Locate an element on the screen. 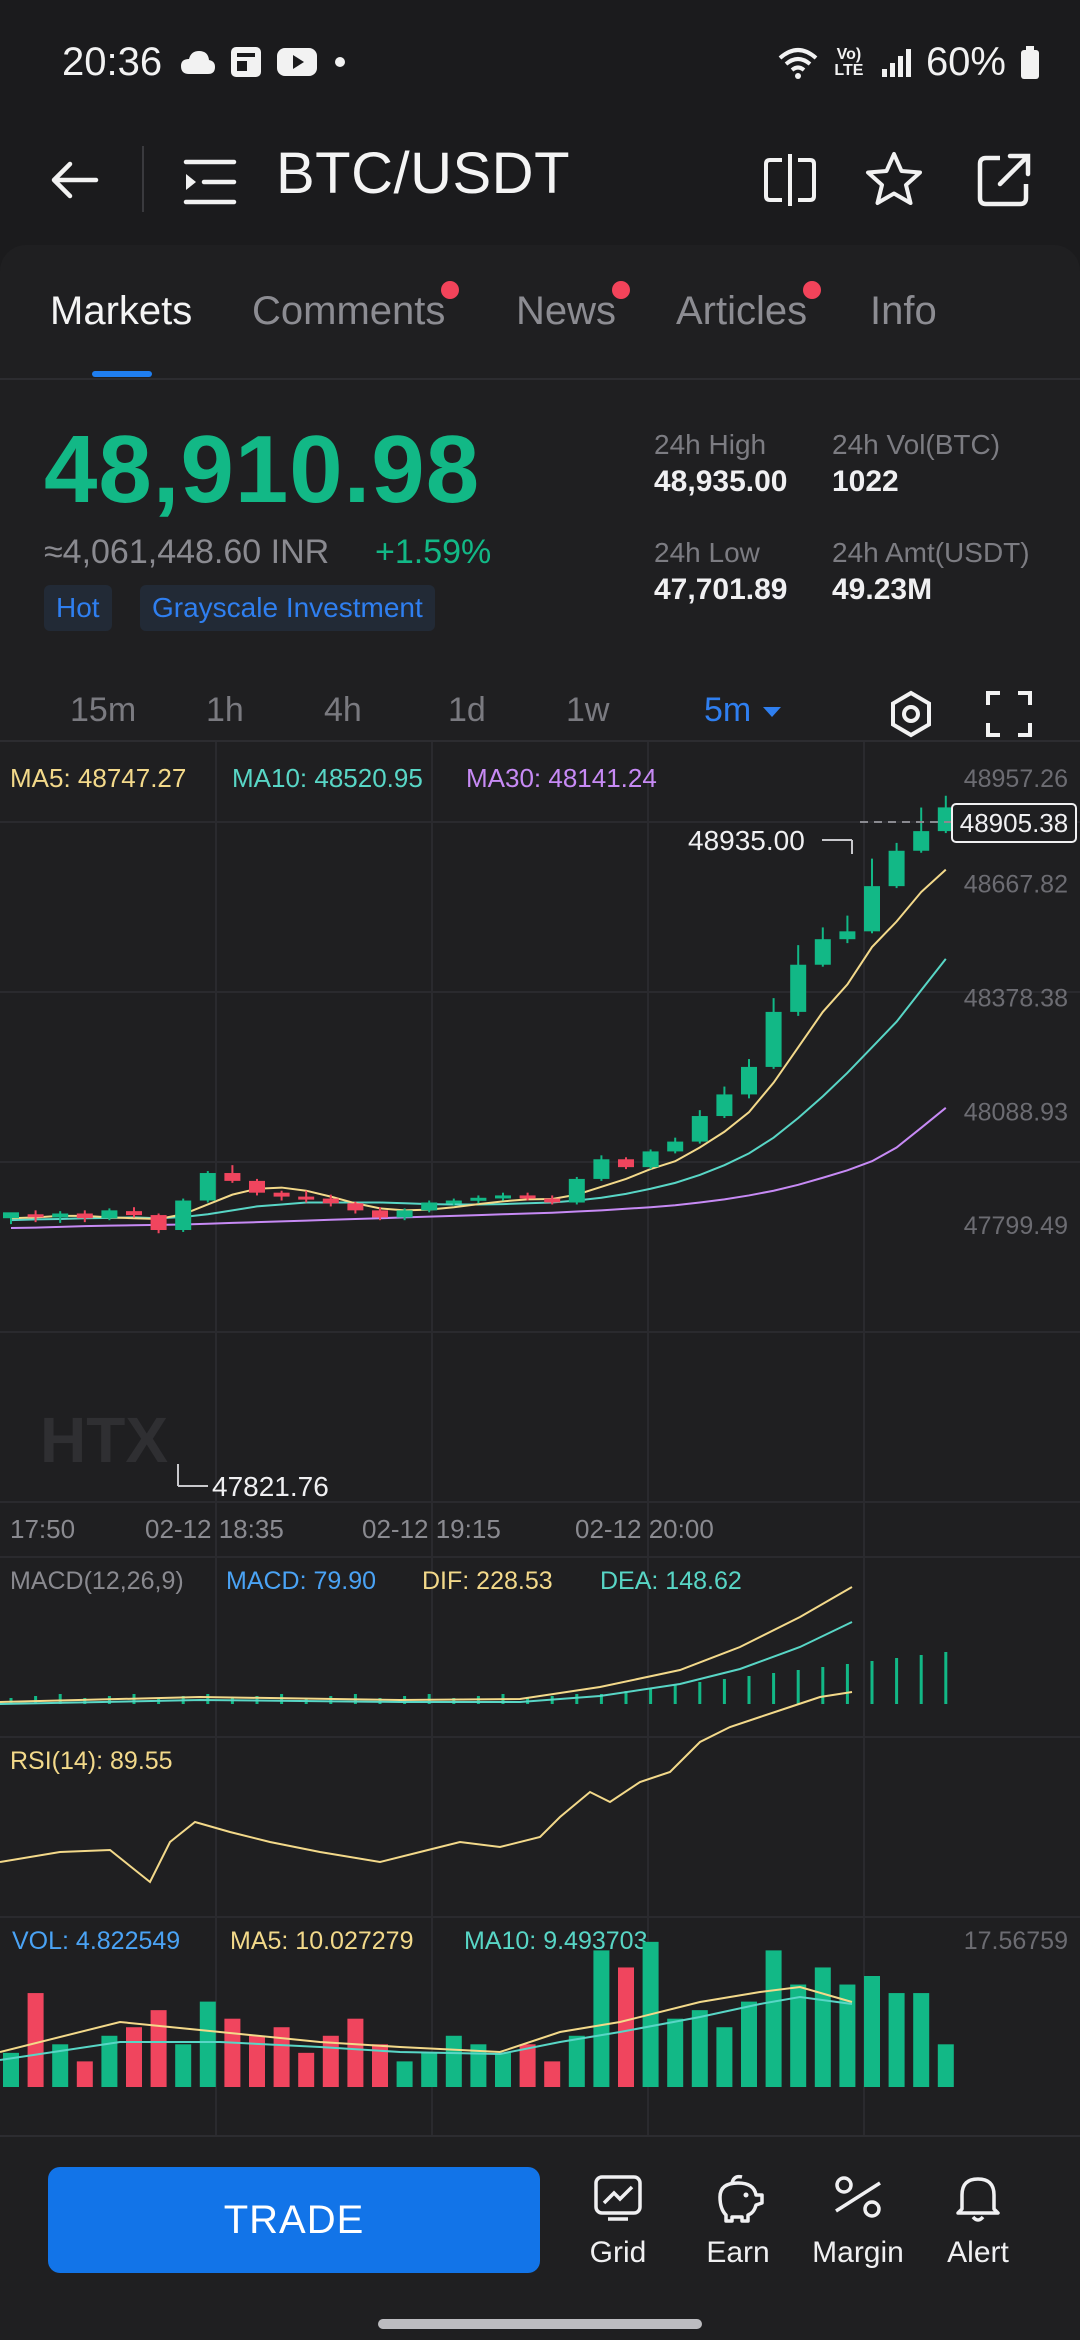 The height and width of the screenshot is (2340, 1080). trade-button: TRADE is located at coordinates (294, 2220).